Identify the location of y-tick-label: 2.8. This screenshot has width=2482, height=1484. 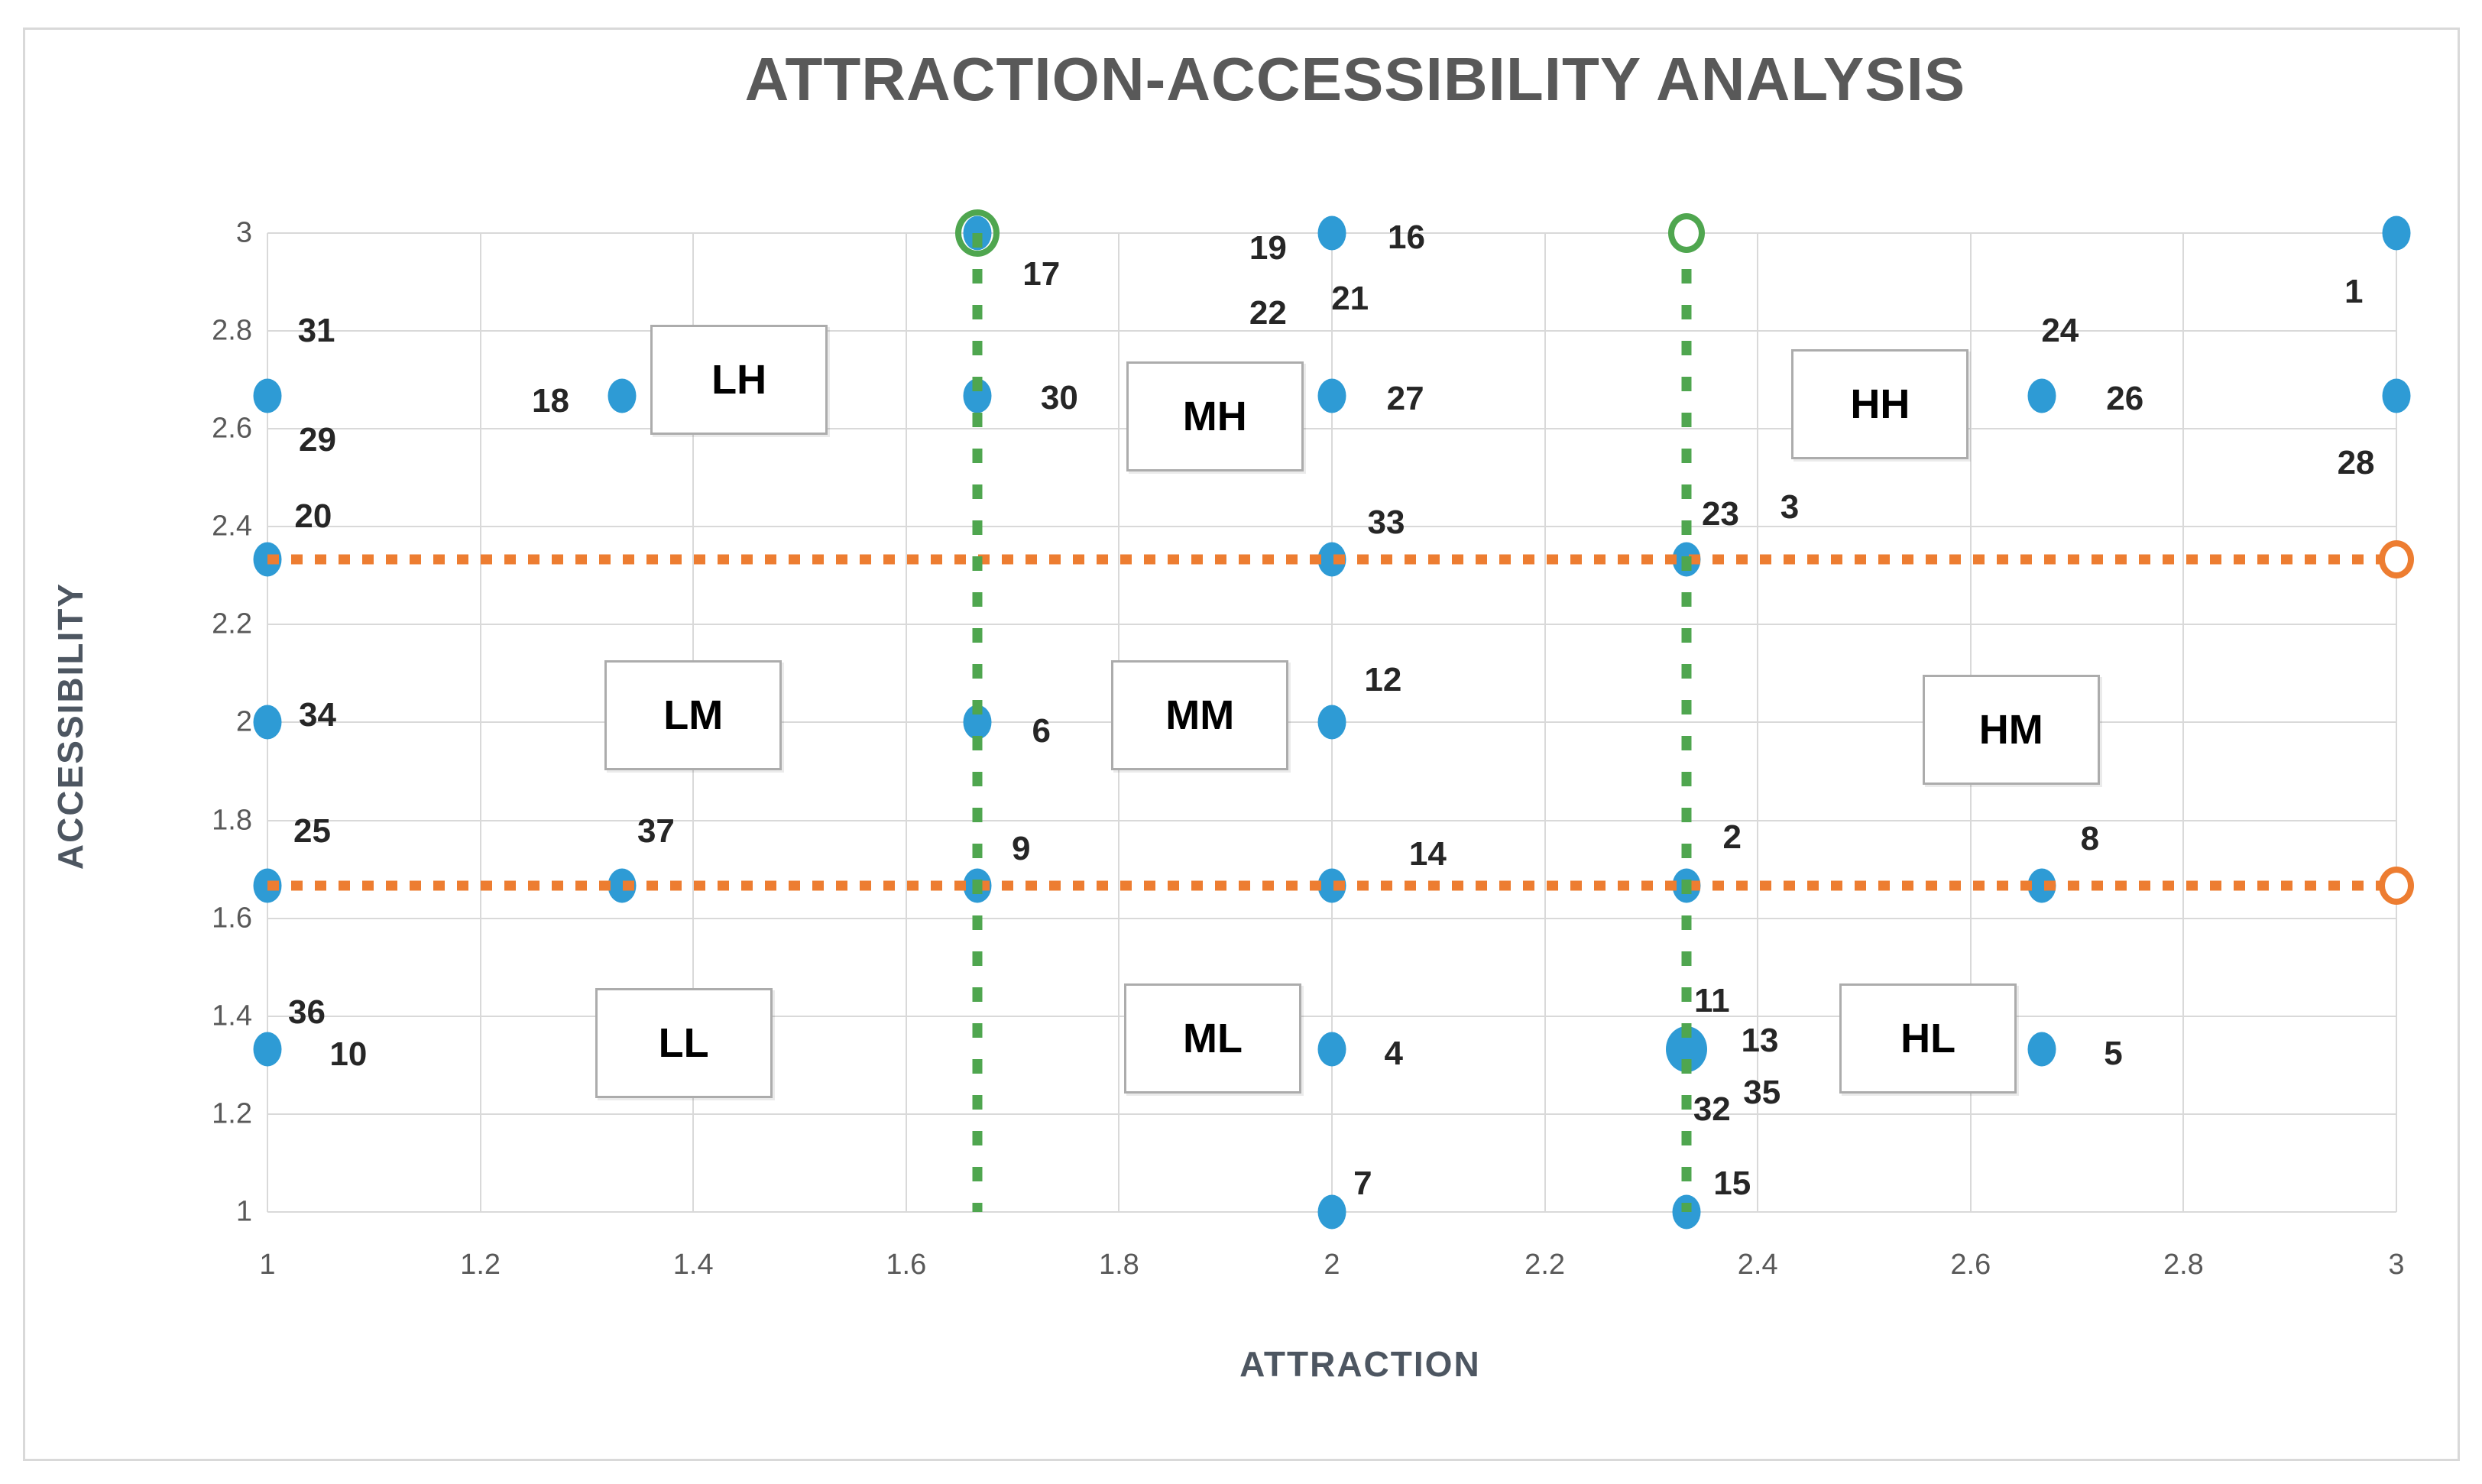
(232, 331).